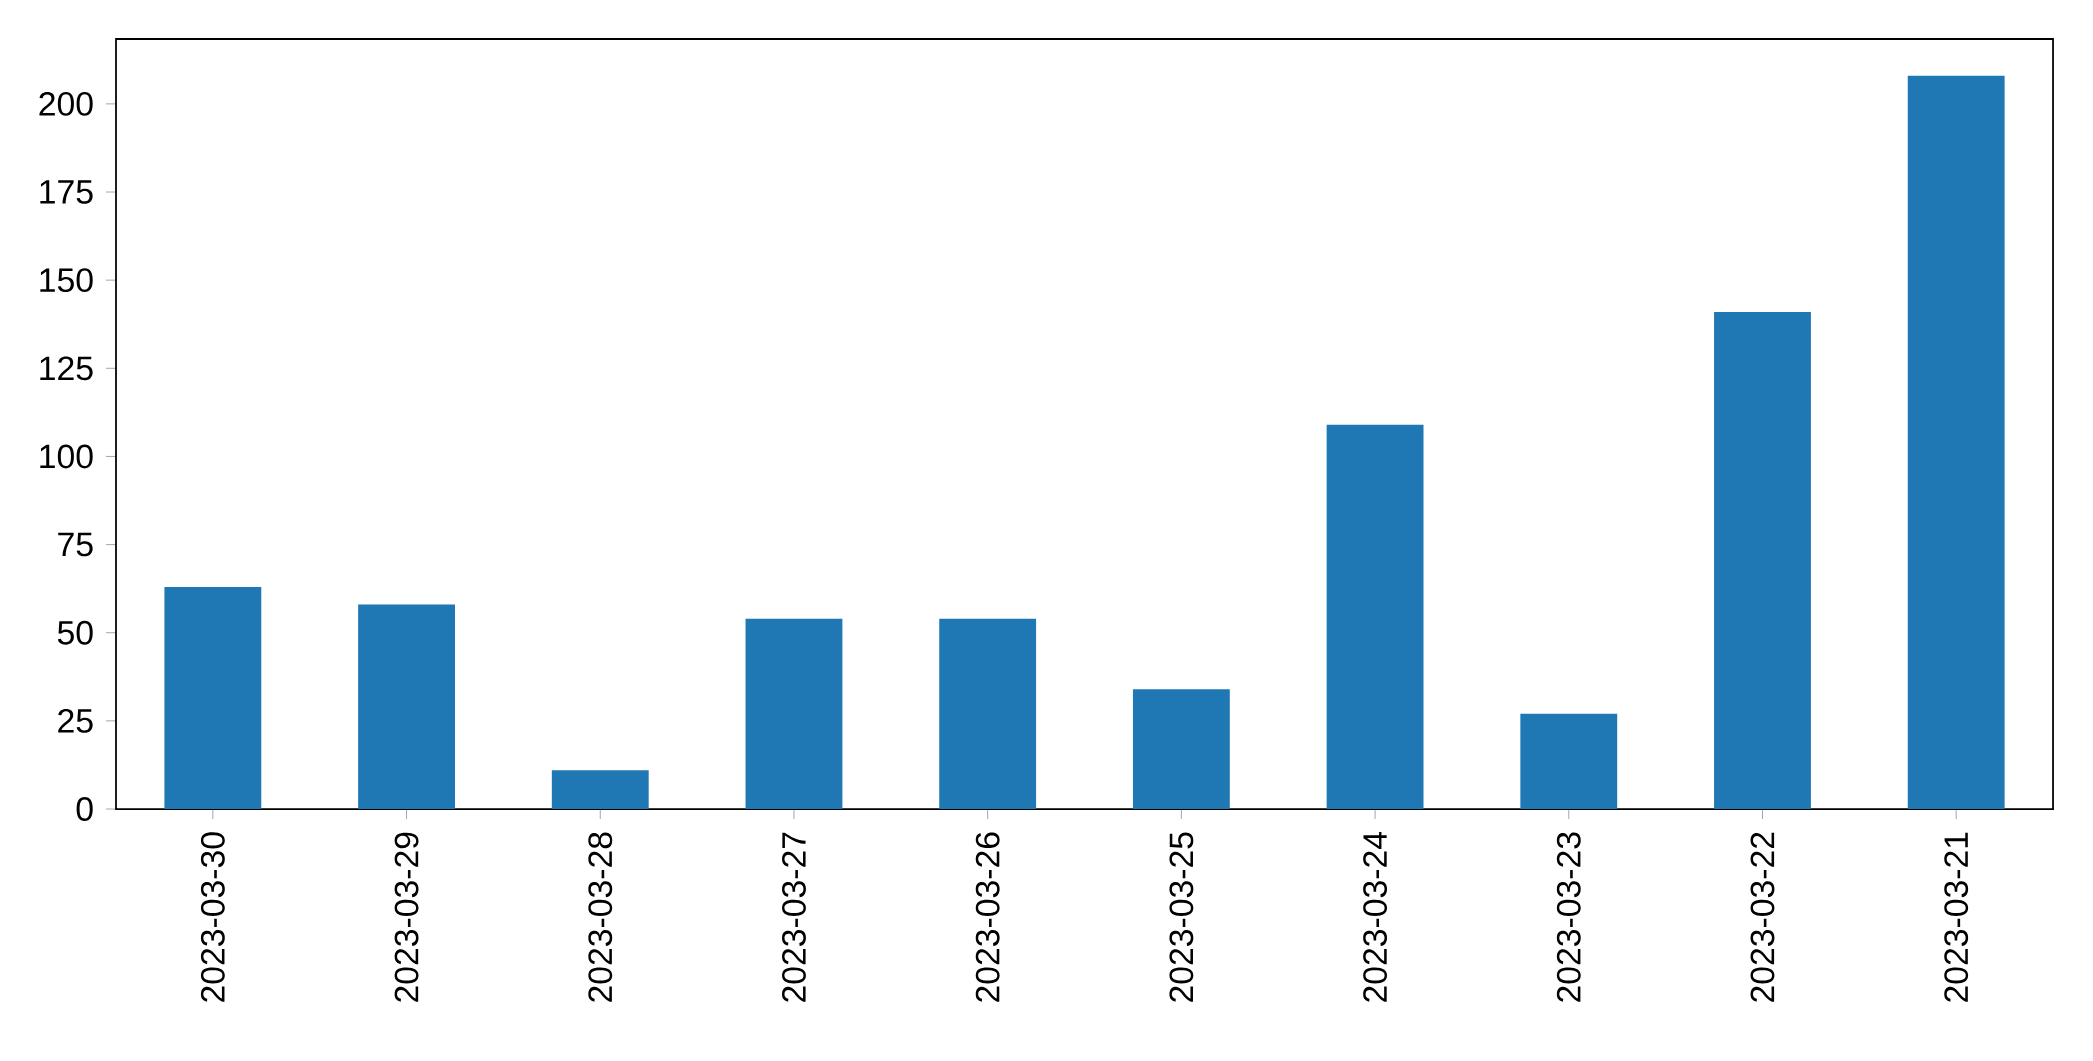  I want to click on x-tick-label: 2023-03-22, so click(1762, 917).